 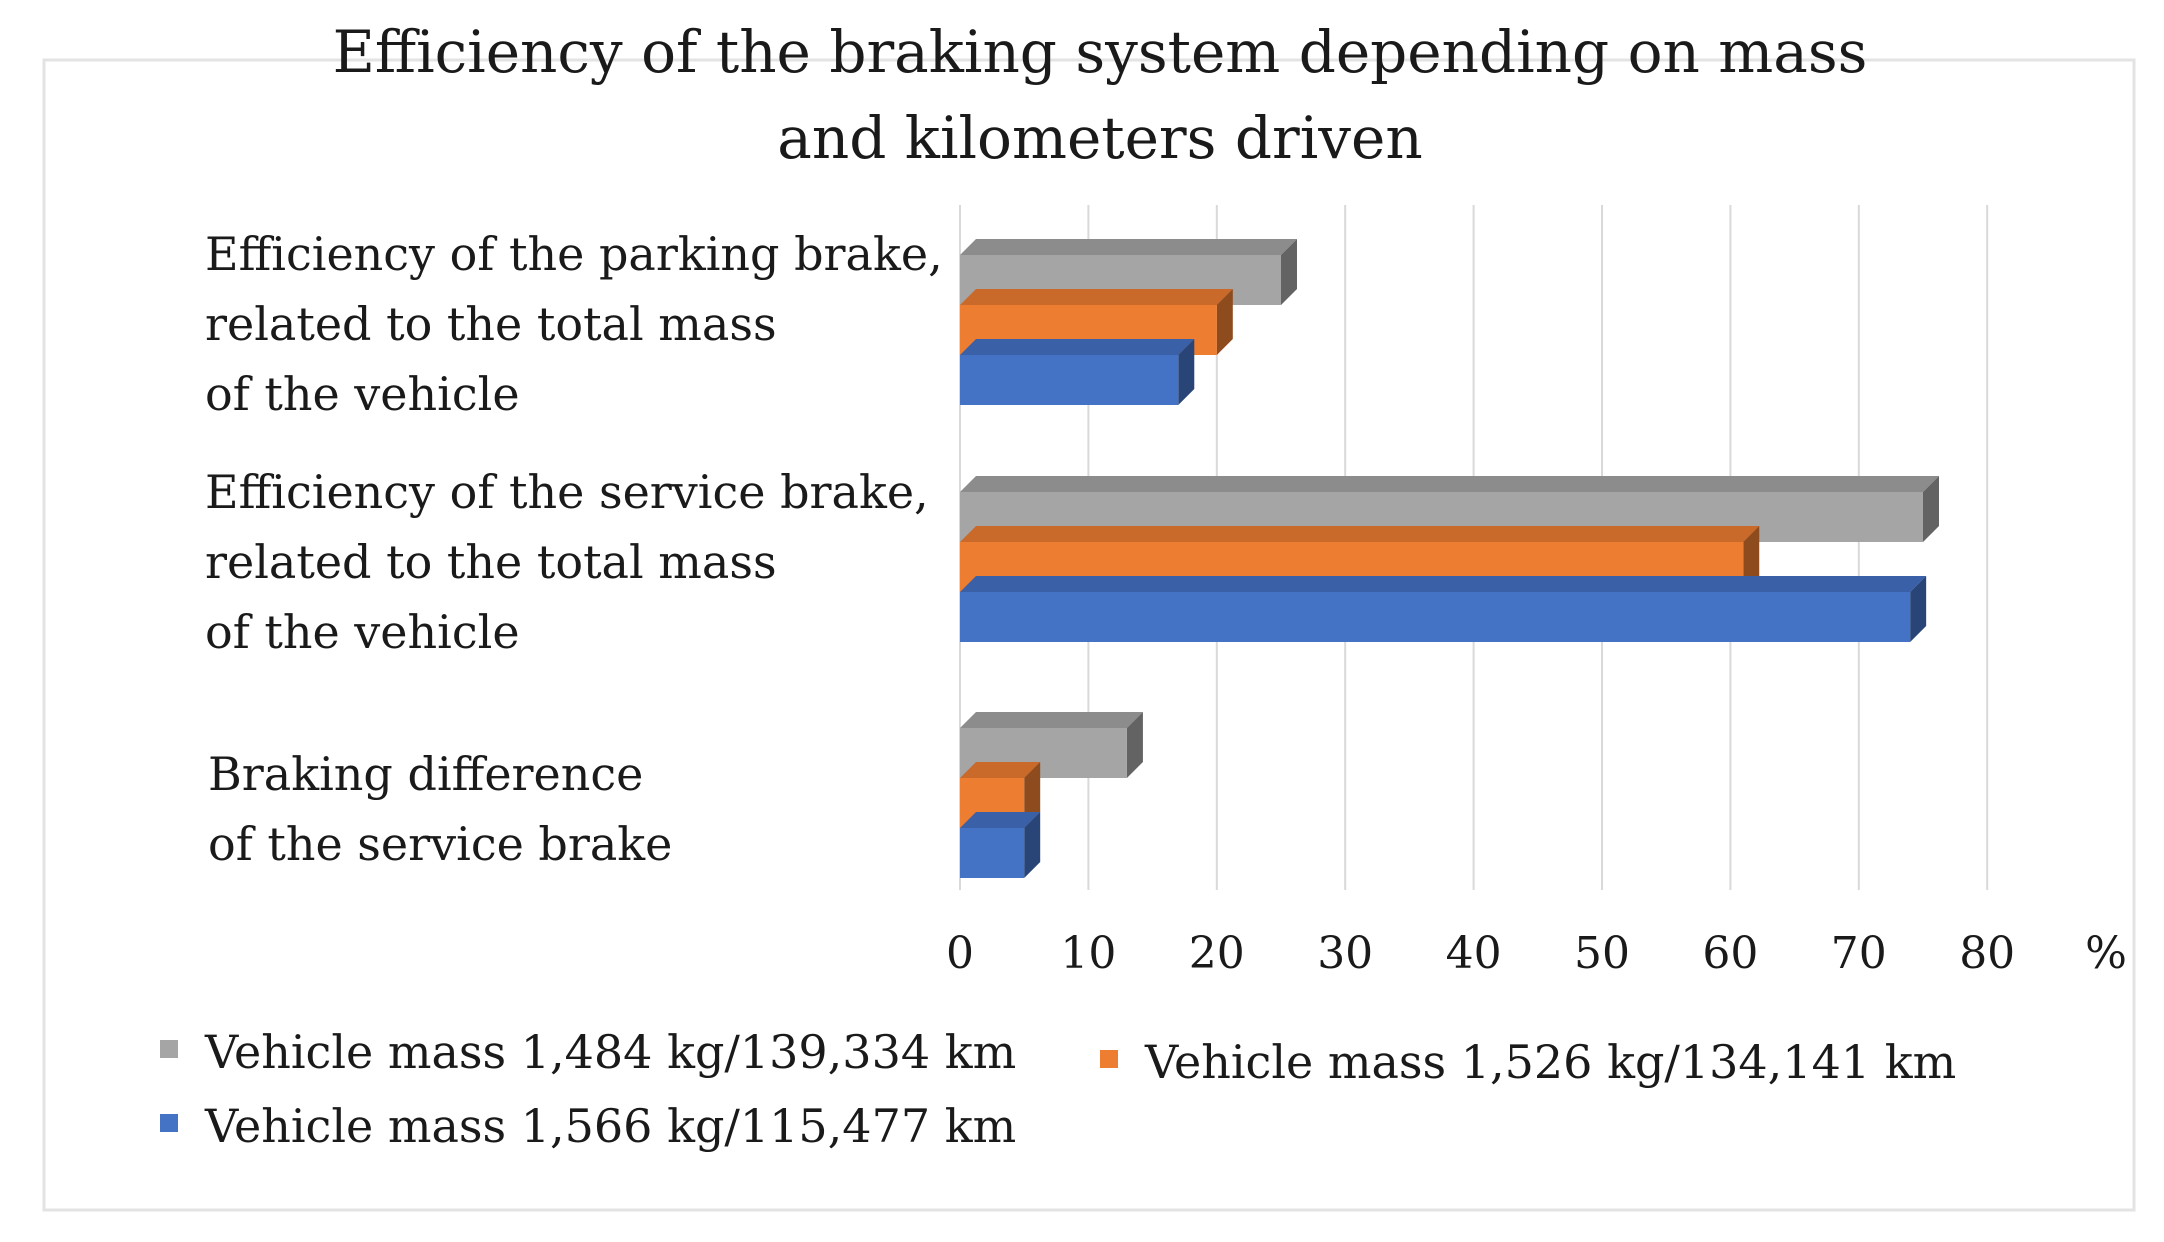 What do you see at coordinates (960, 953) in the screenshot?
I see `x-tick-label: 0` at bounding box center [960, 953].